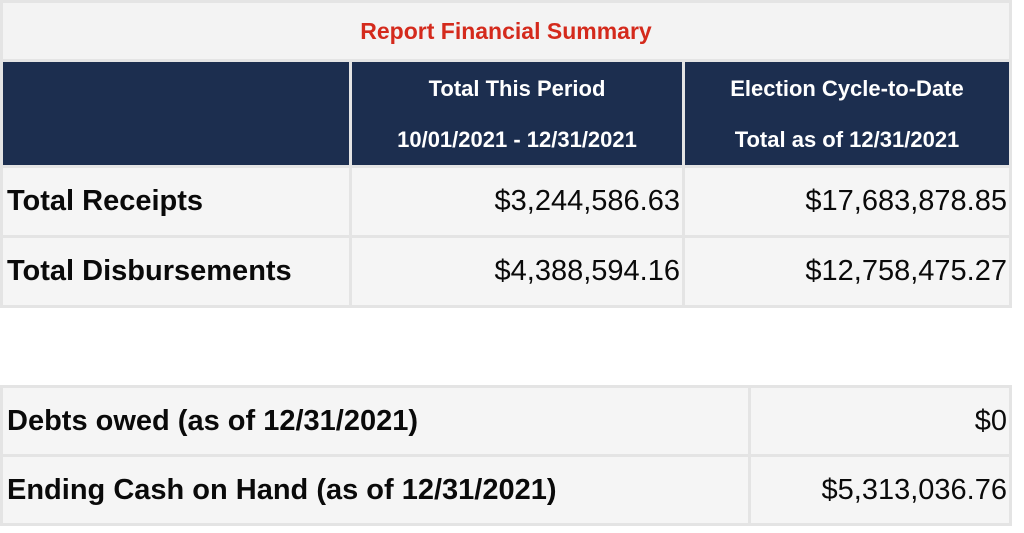 Image resolution: width=1024 pixels, height=533 pixels. Describe the element at coordinates (847, 88) in the screenshot. I see `column-header-cycle-to-date-title: Election Cycle-to-Date` at that location.